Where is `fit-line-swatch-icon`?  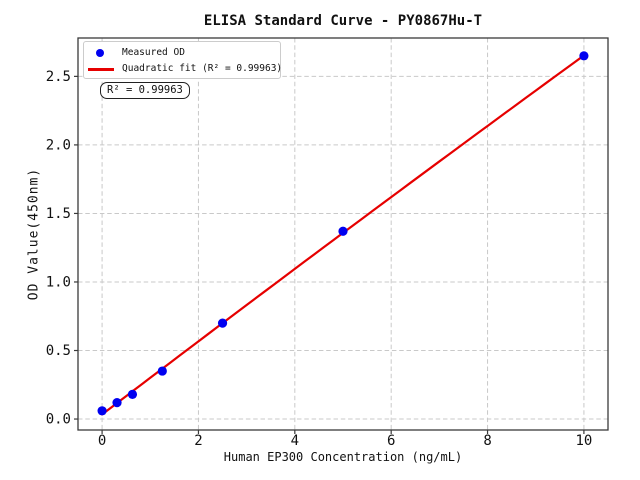 fit-line-swatch-icon is located at coordinates (101, 69).